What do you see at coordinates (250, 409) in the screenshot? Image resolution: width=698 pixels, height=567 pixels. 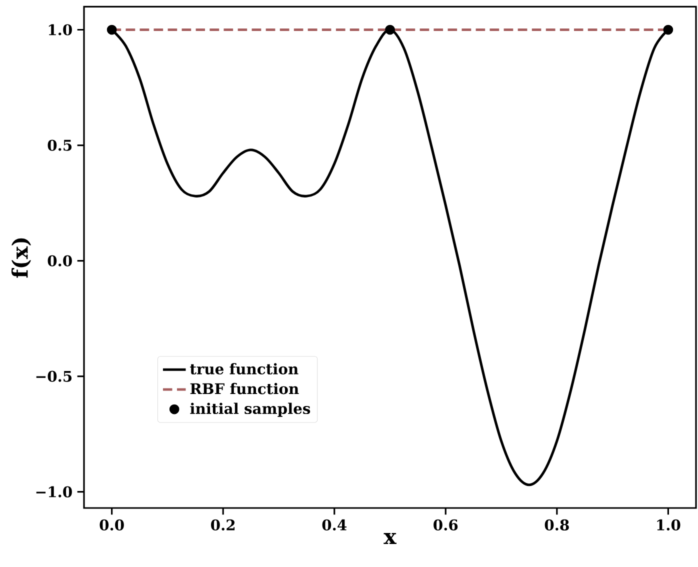 I see `legend-label: initial samples` at bounding box center [250, 409].